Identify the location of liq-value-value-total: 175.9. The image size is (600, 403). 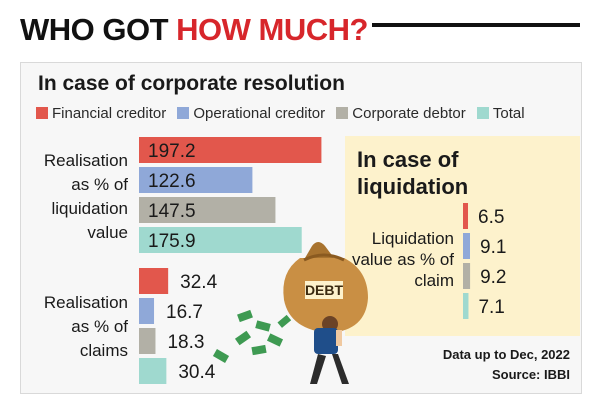
(172, 241).